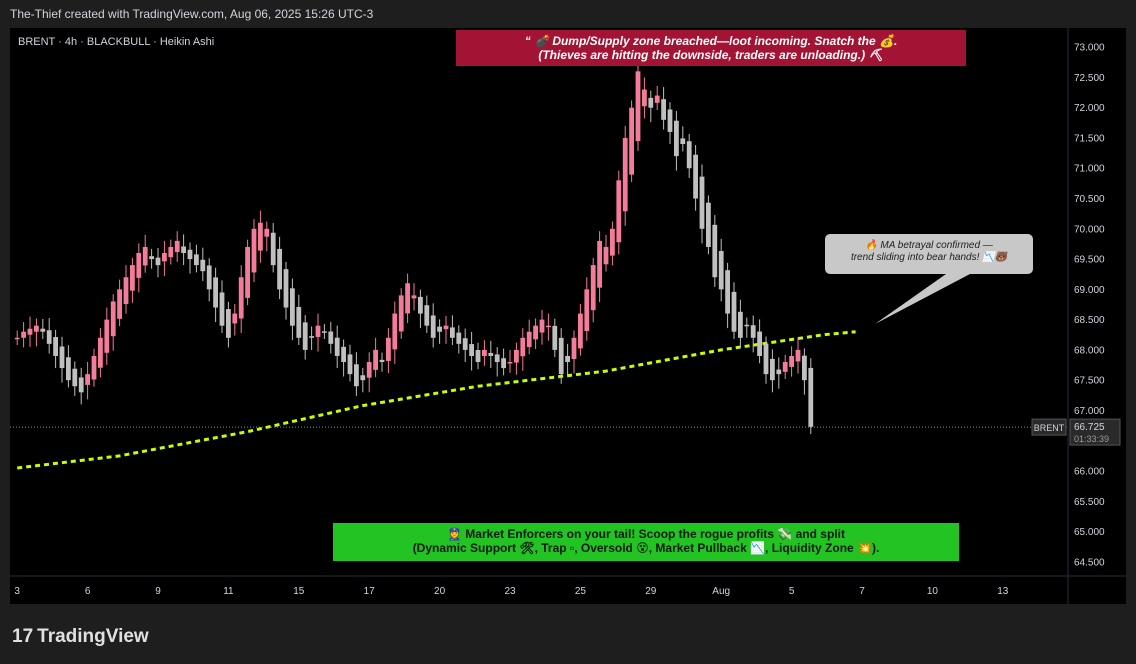 This screenshot has height=664, width=1136. I want to click on price-tick-label: 72.500, so click(1089, 78).